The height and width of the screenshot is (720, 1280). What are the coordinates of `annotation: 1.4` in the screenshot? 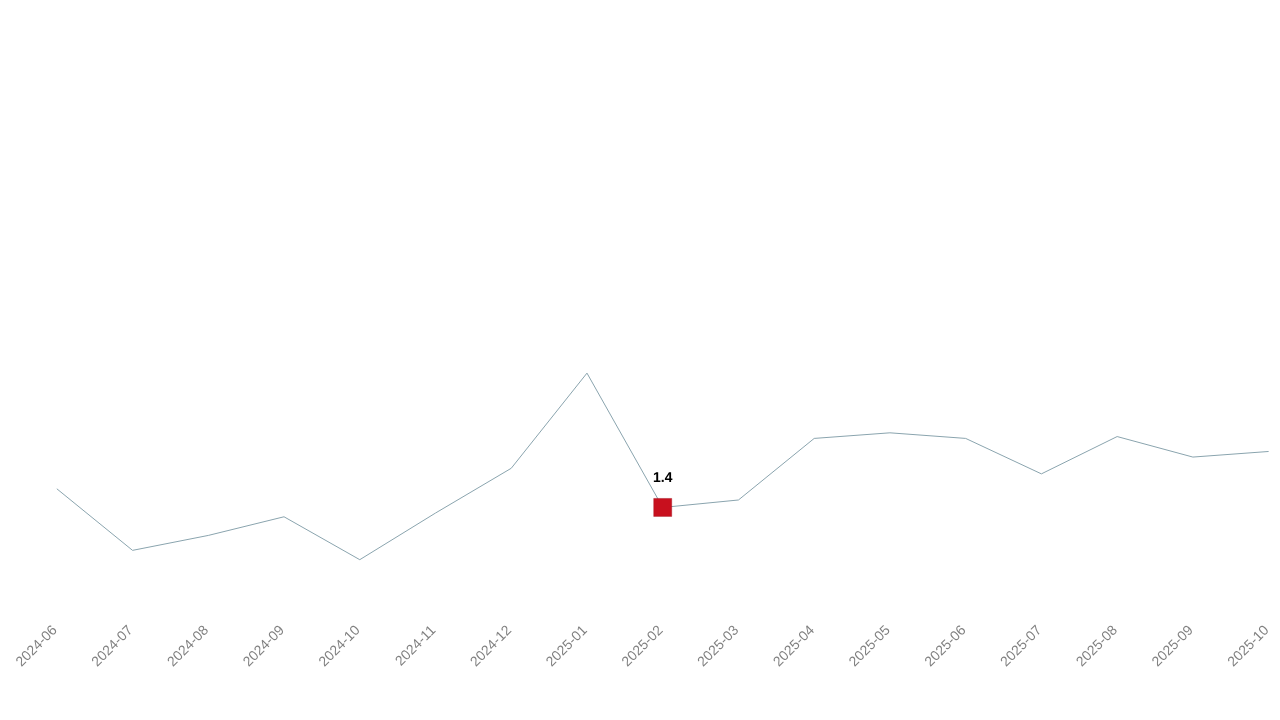 It's located at (663, 477).